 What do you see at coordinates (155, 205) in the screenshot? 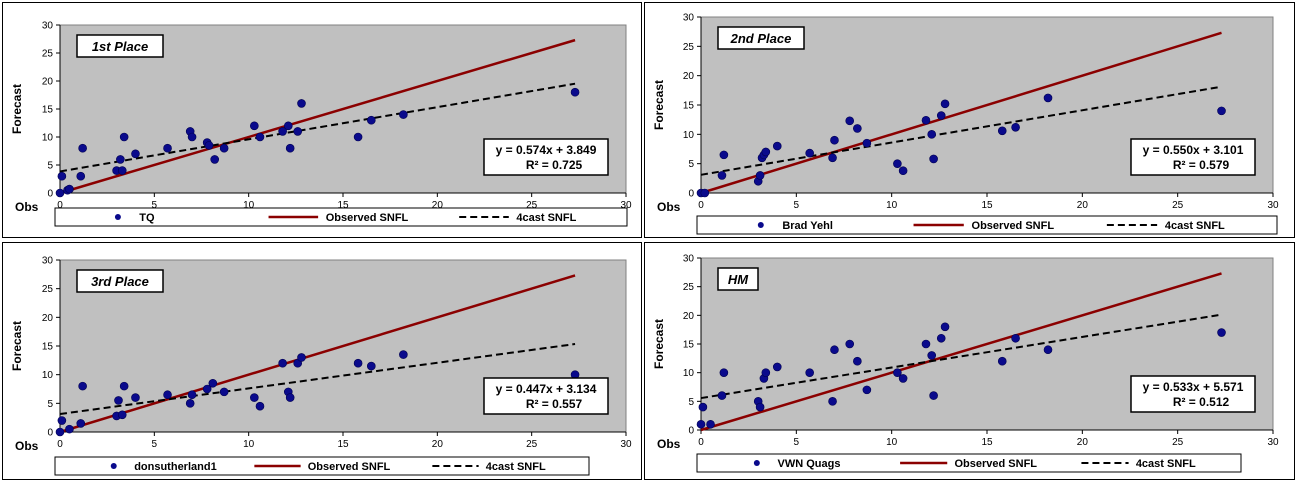
I see `1st-place-x-tick-label: 5` at bounding box center [155, 205].